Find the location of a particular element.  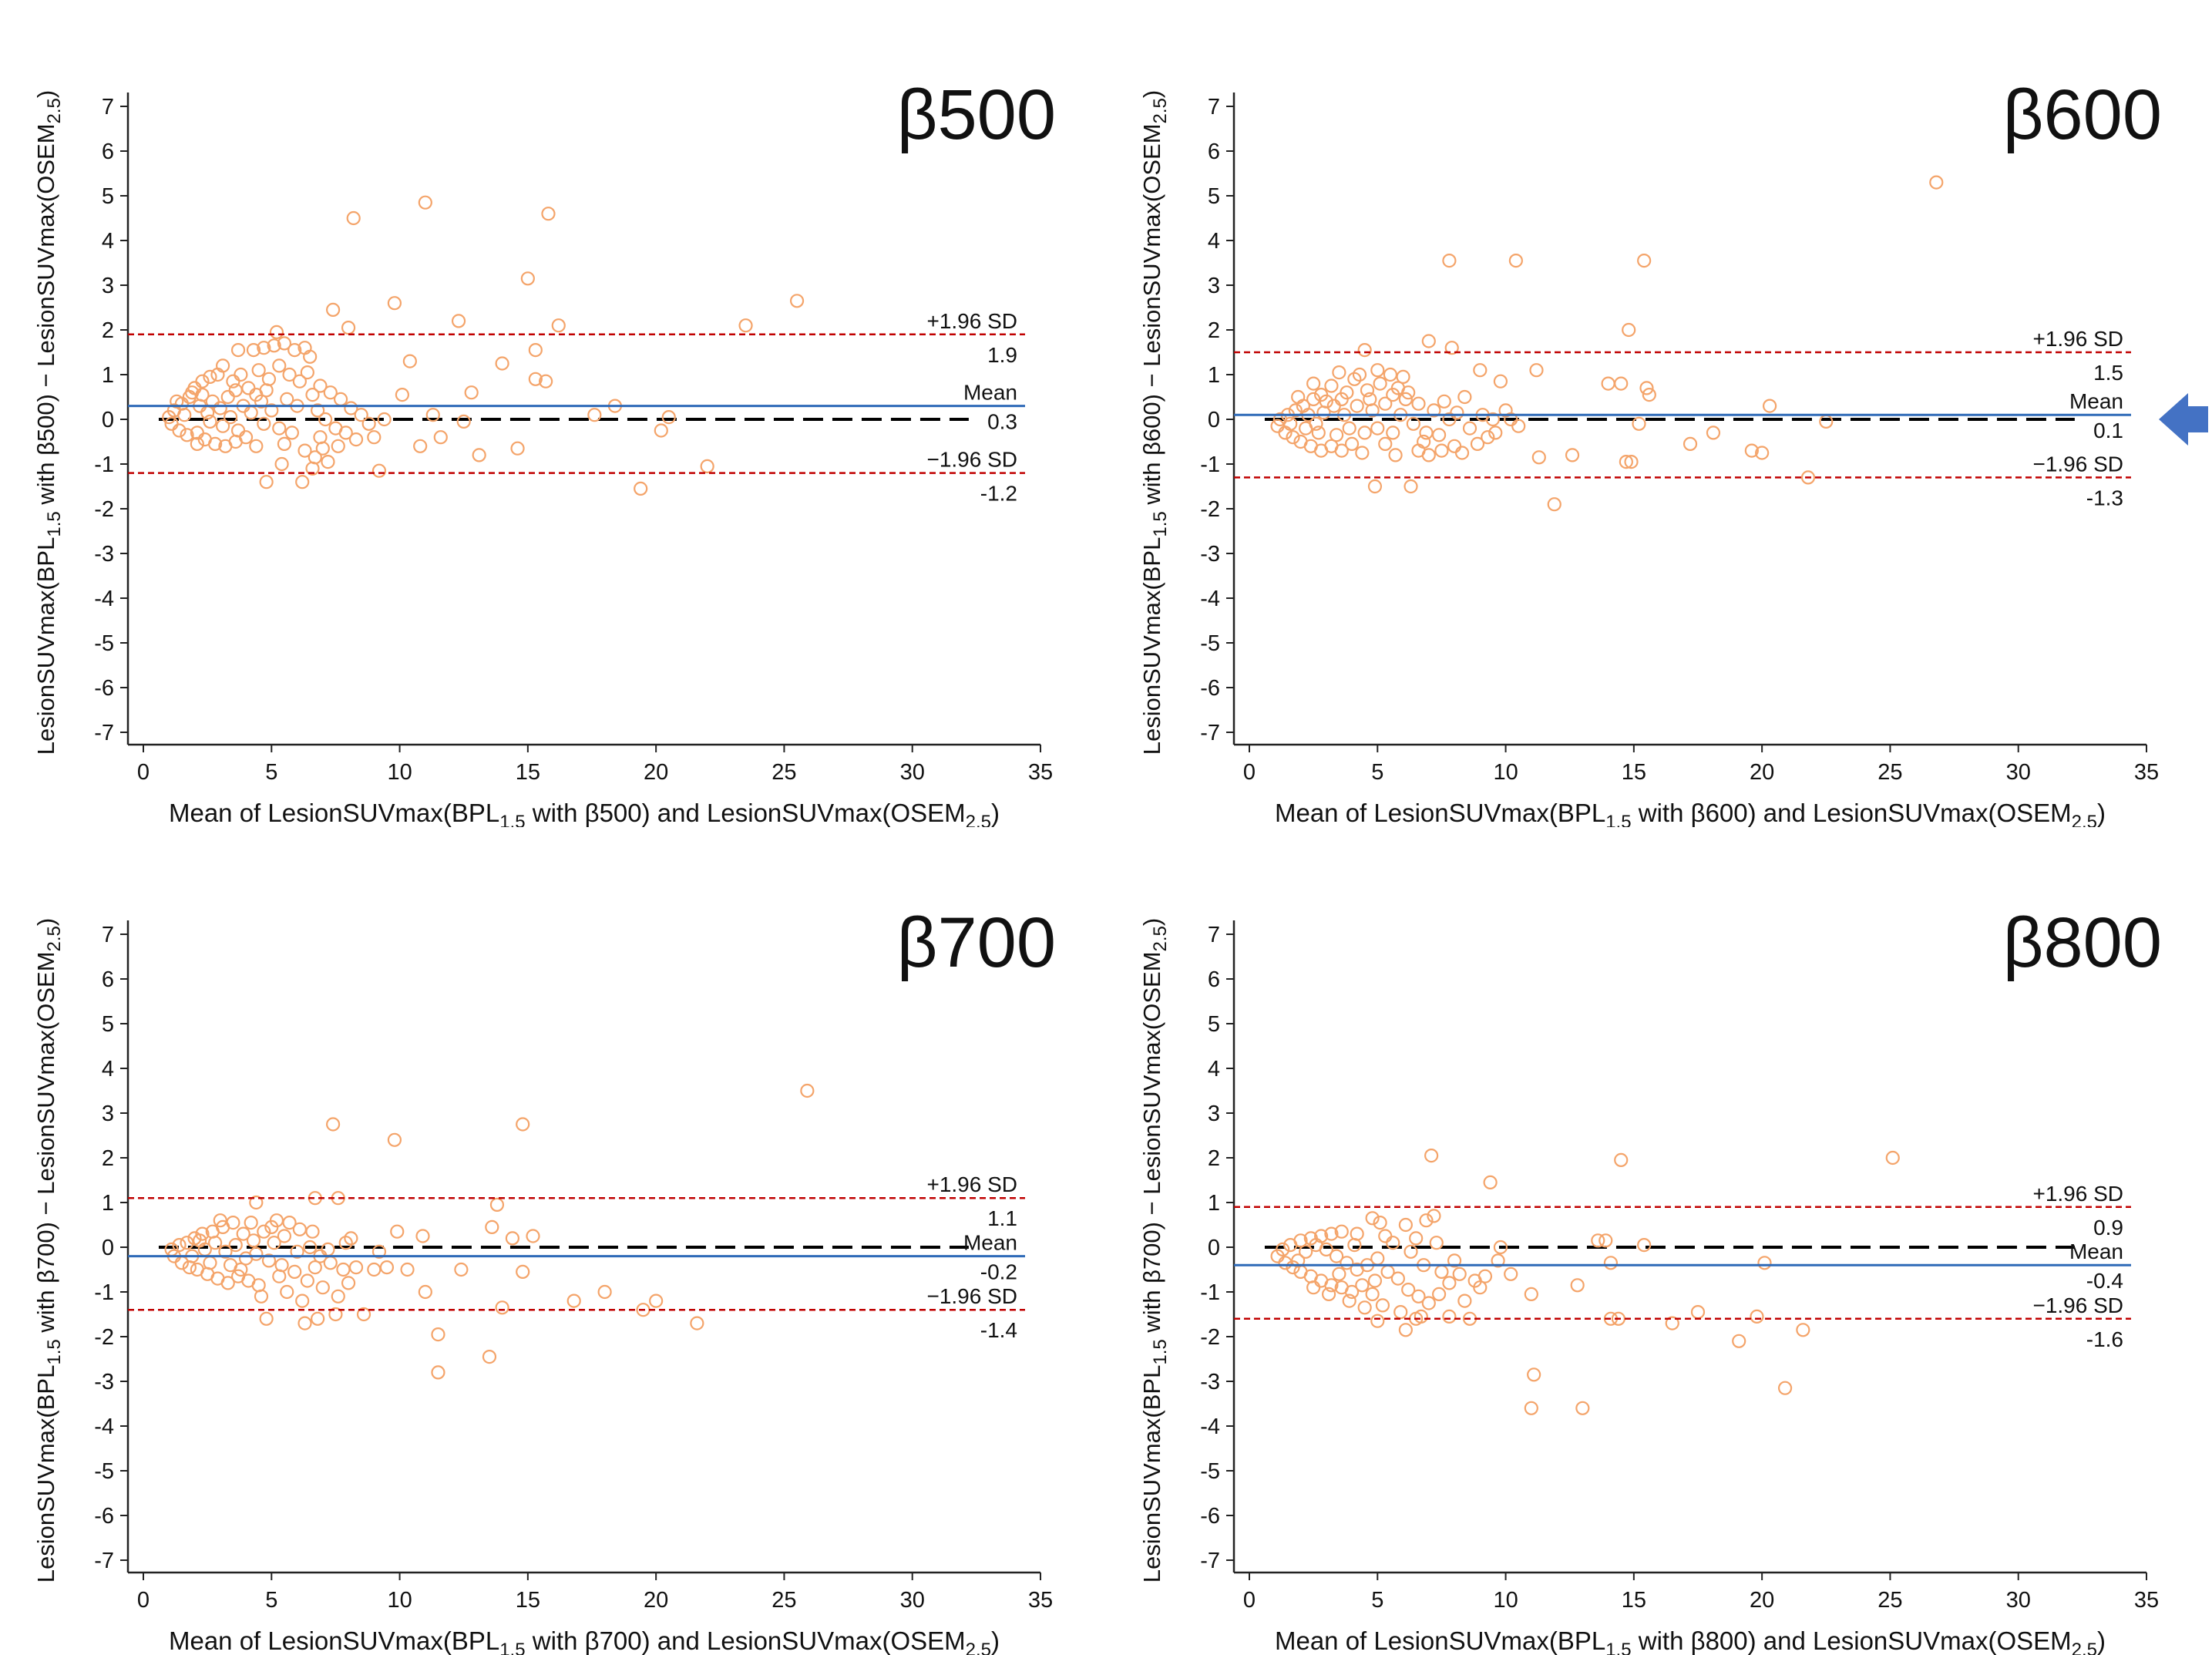

arrow-left-icon is located at coordinates (2183, 419).